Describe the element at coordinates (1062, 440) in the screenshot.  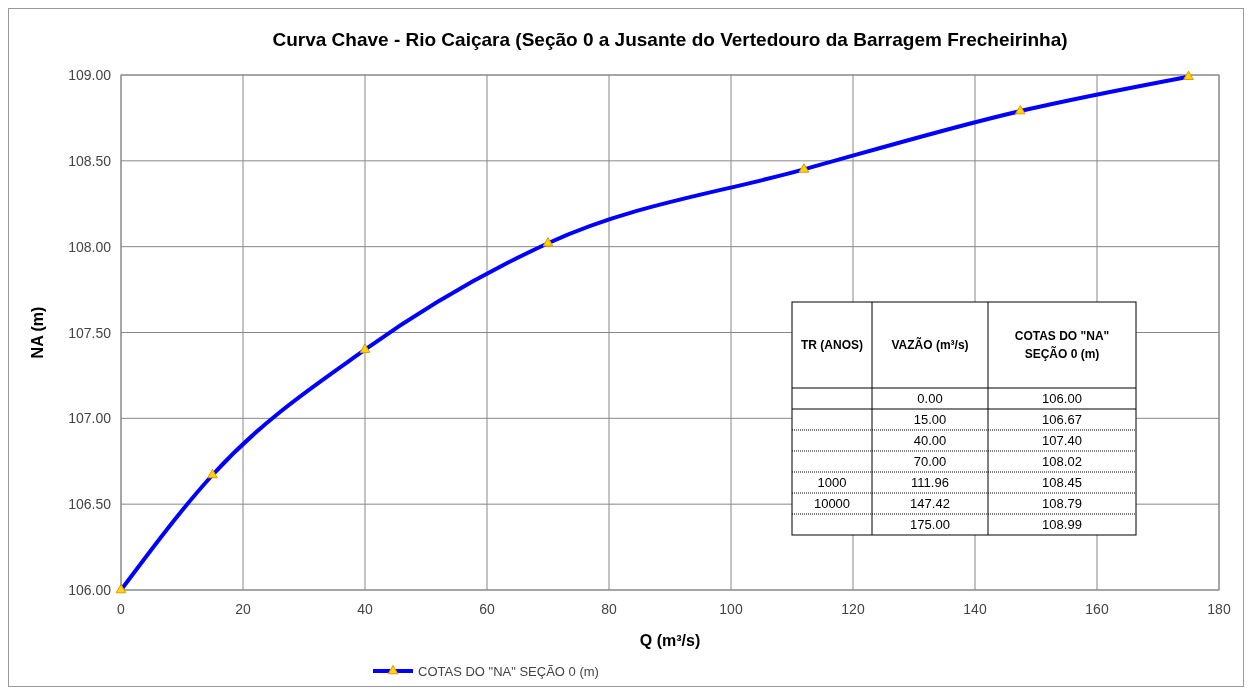
I see `annotation: 107.40` at that location.